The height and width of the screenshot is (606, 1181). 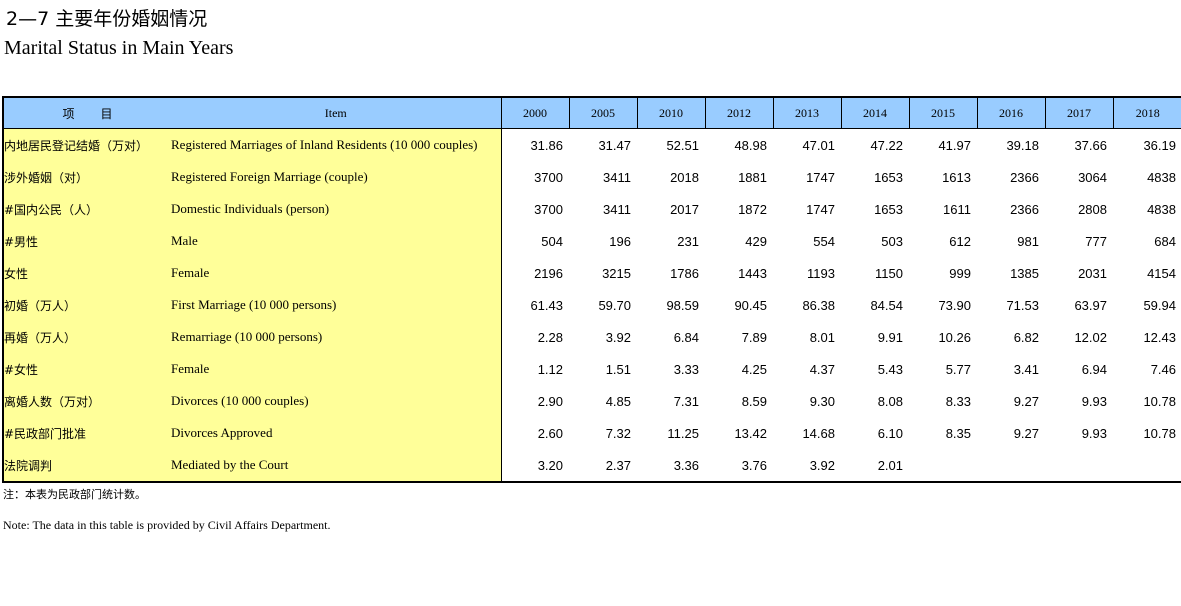 What do you see at coordinates (875, 466) in the screenshot?
I see `table-cell-value: 2.01` at bounding box center [875, 466].